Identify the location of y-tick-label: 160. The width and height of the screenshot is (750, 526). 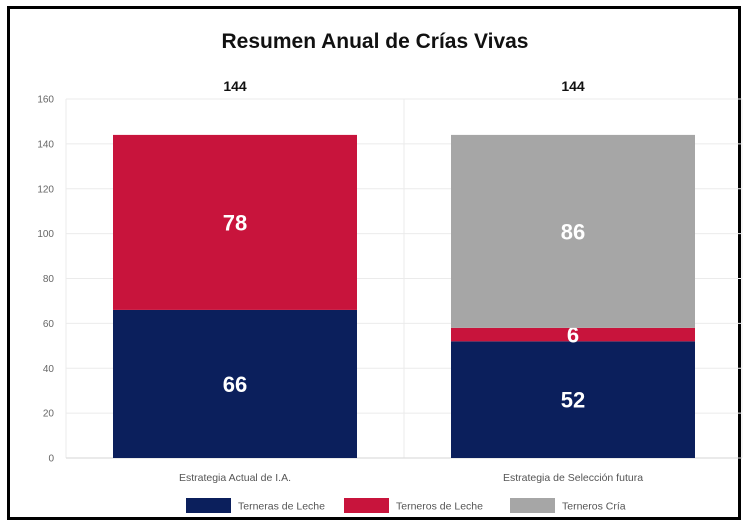
(45, 100).